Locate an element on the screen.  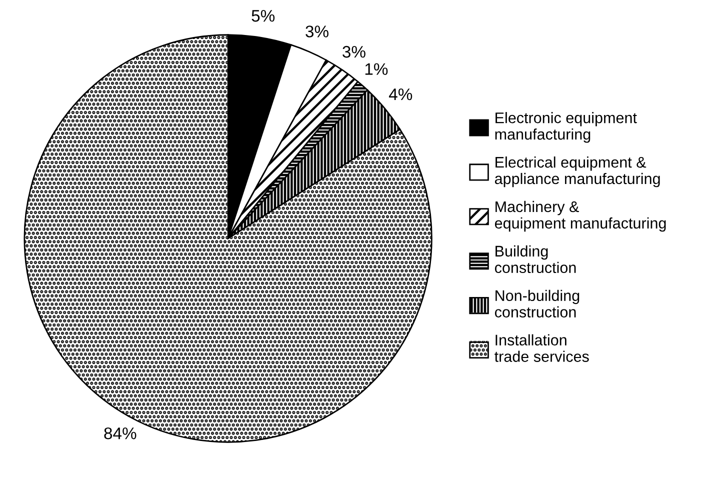
data-label: 5% is located at coordinates (263, 16).